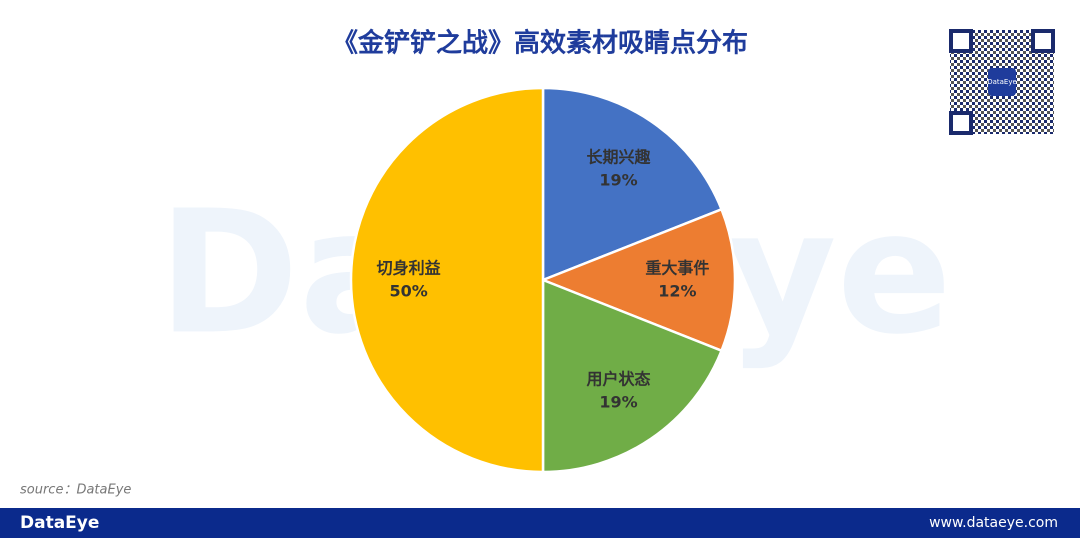  Describe the element at coordinates (619, 156) in the screenshot. I see `slice-label: 长期兴趣` at that location.